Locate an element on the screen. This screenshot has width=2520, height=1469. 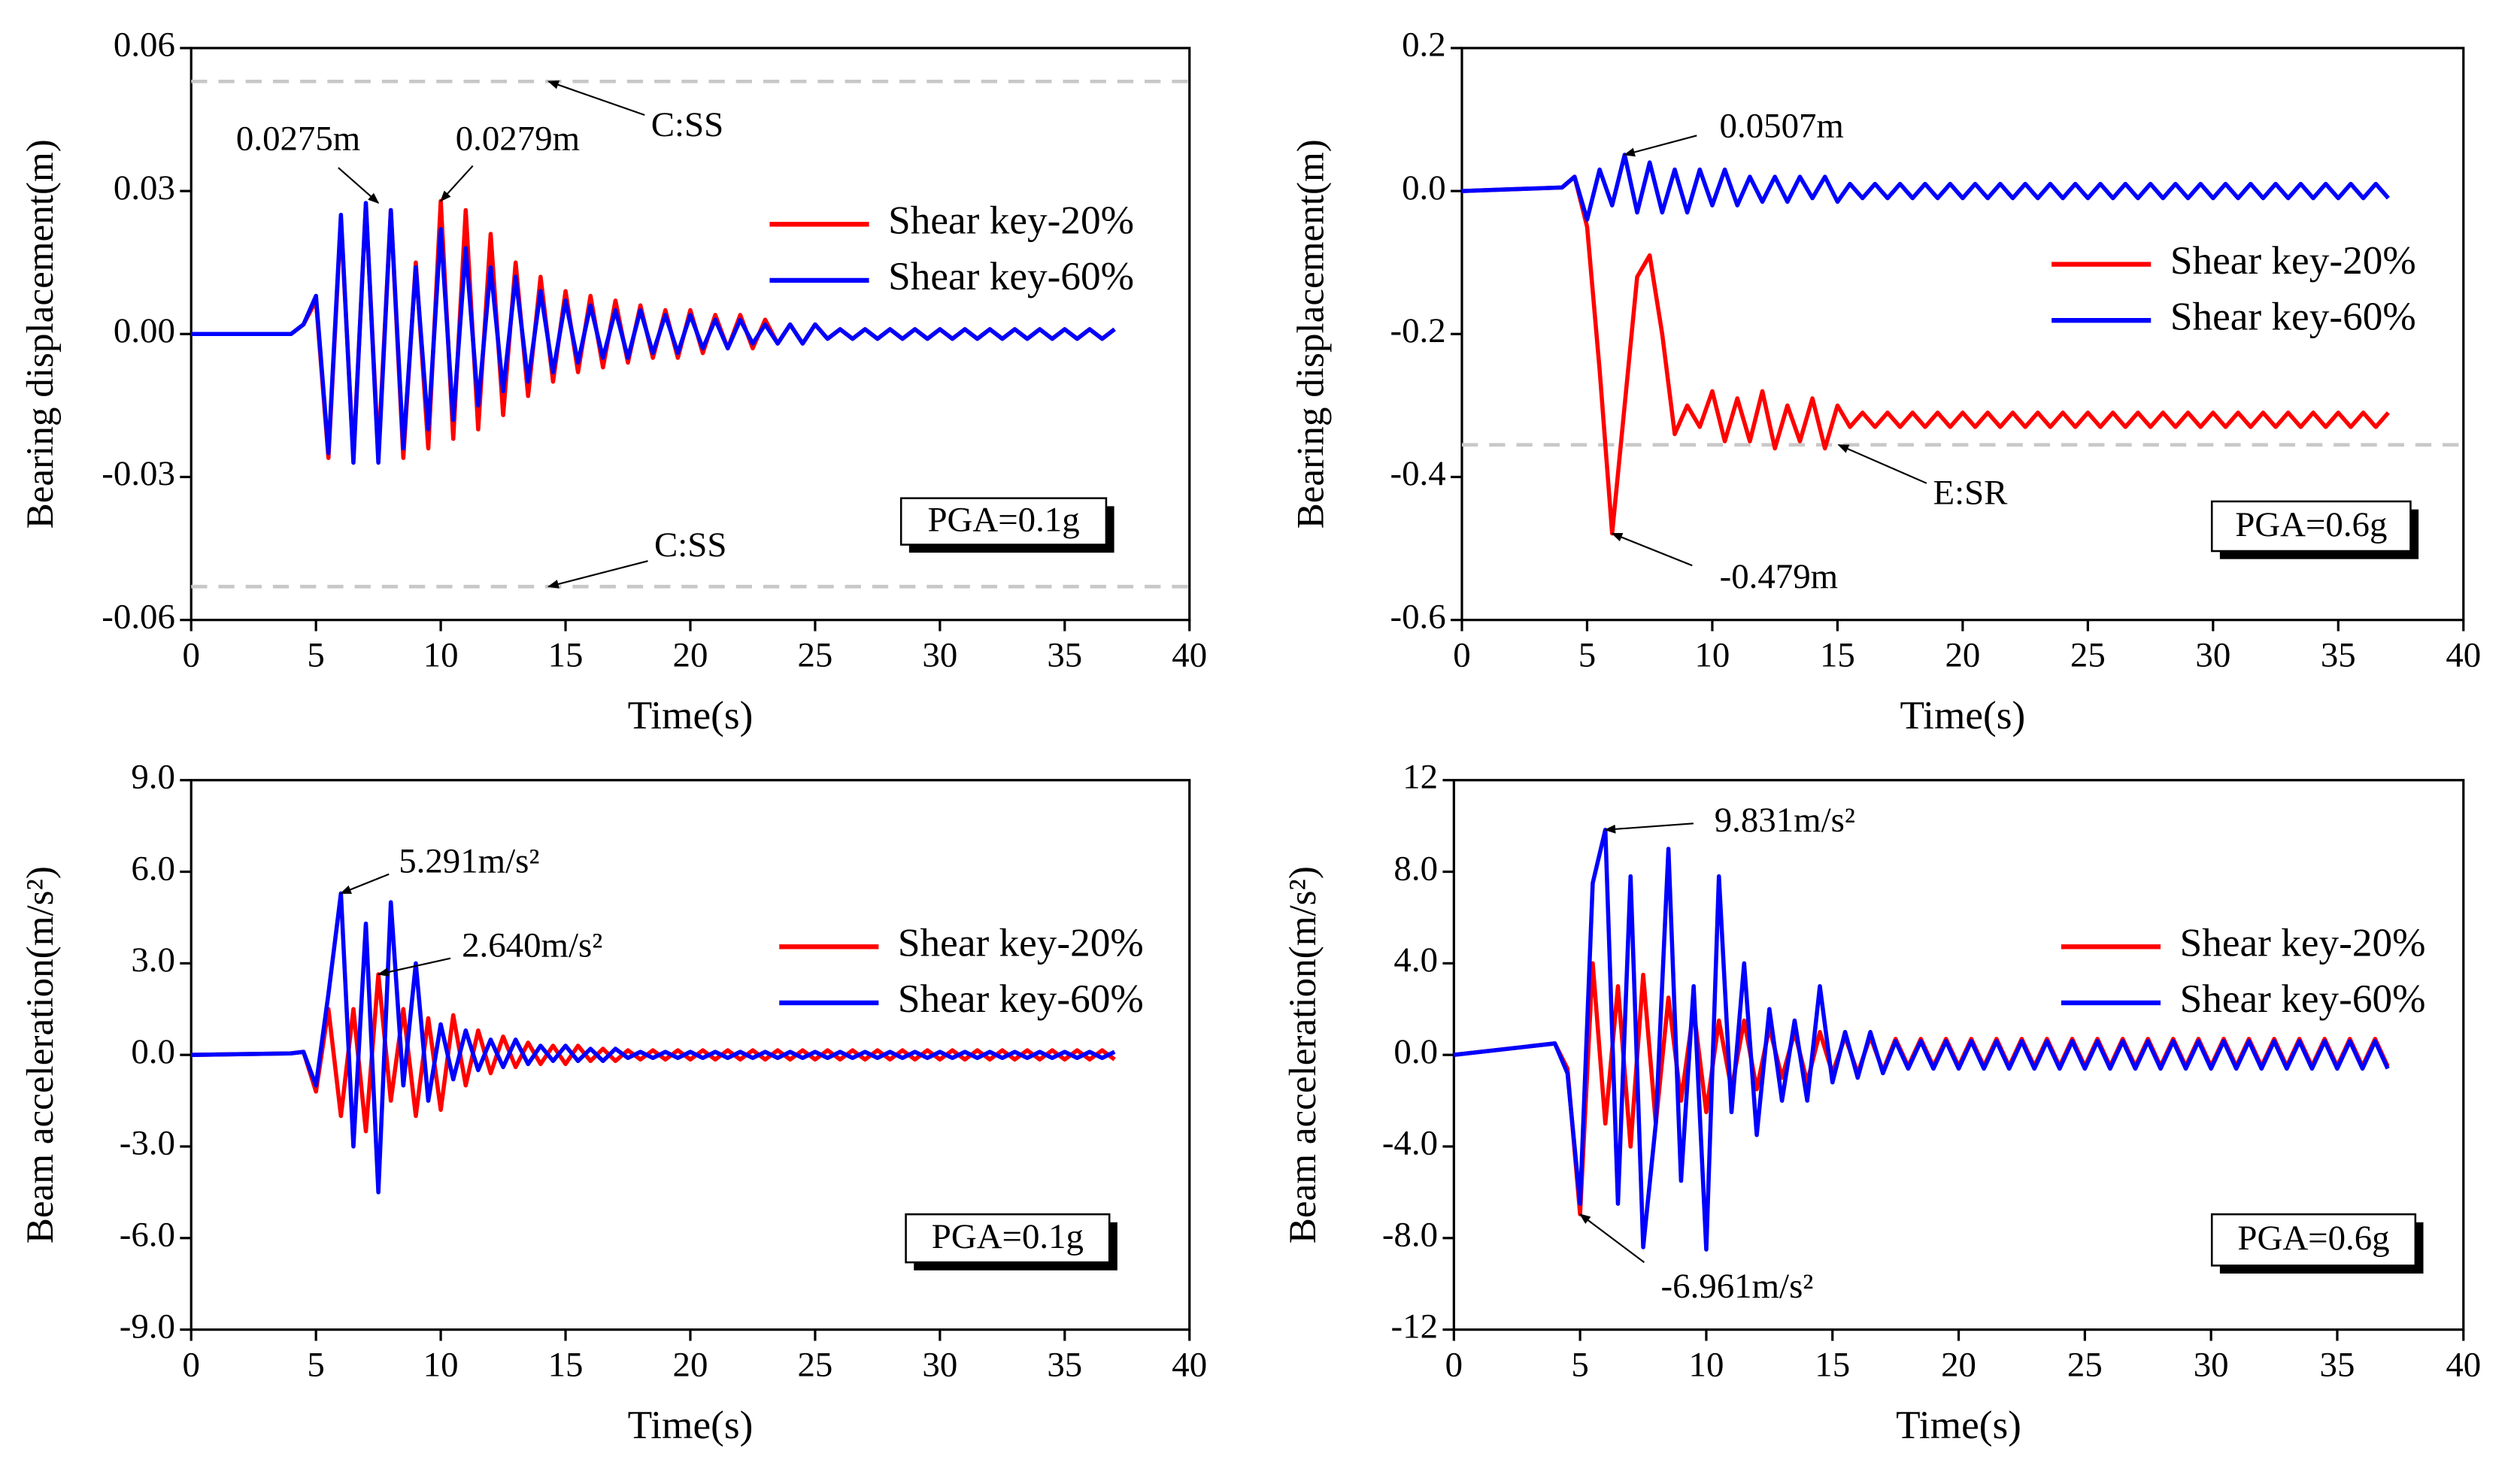
annotation-label: 0.0279m is located at coordinates (518, 138).